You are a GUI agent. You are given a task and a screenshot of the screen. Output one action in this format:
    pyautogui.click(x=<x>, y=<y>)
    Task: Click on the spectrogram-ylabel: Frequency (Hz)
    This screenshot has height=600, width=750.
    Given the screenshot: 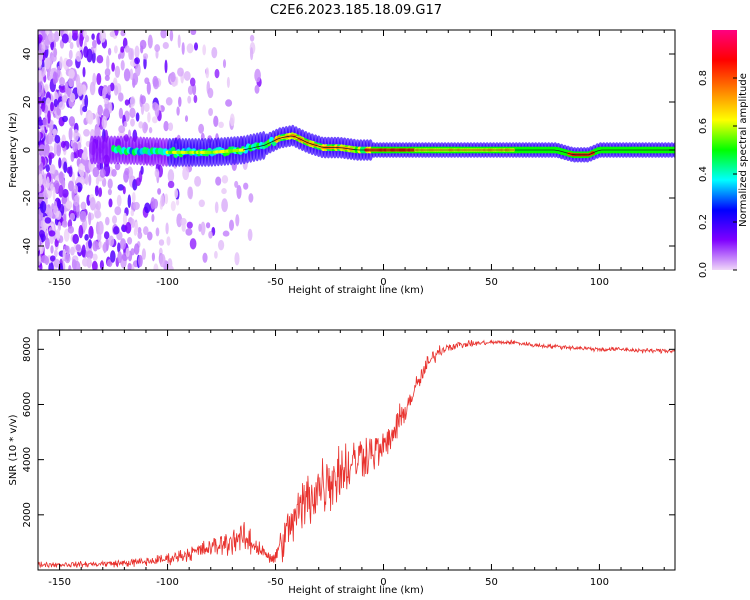 What is the action you would take?
    pyautogui.click(x=13, y=150)
    